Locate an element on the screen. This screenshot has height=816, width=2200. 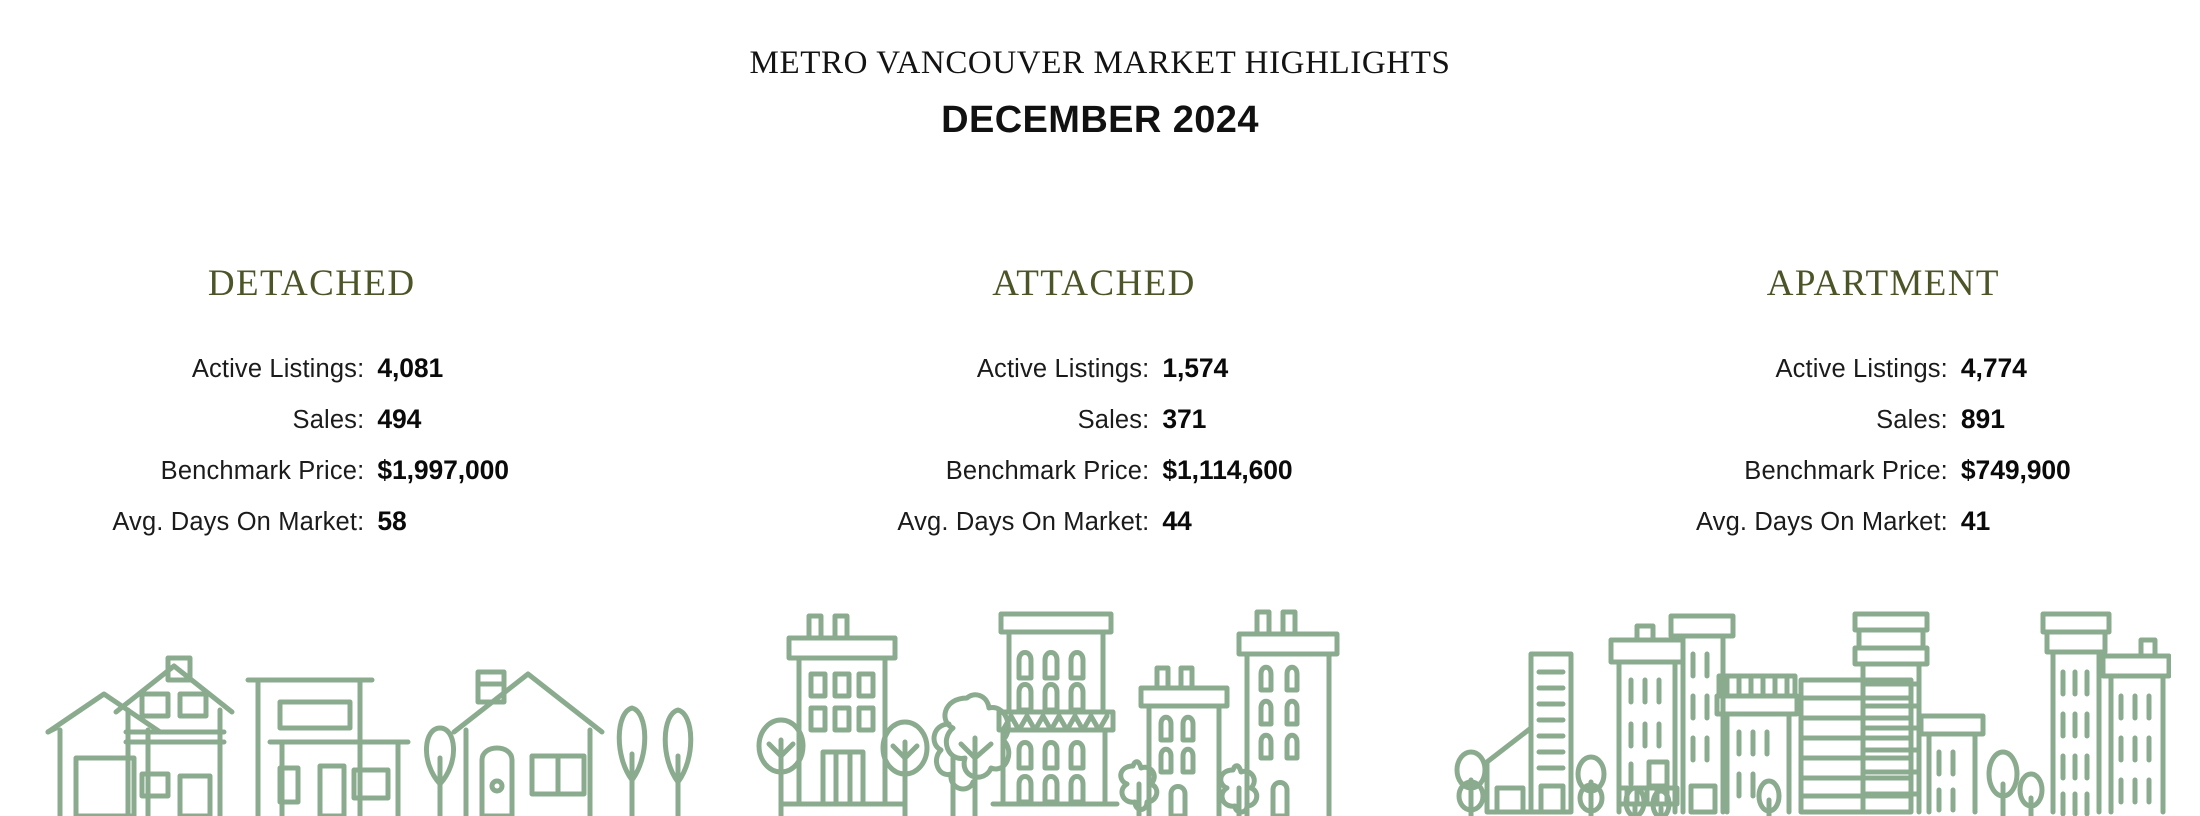
apartment-skyline-icon is located at coordinates (1812, 713).